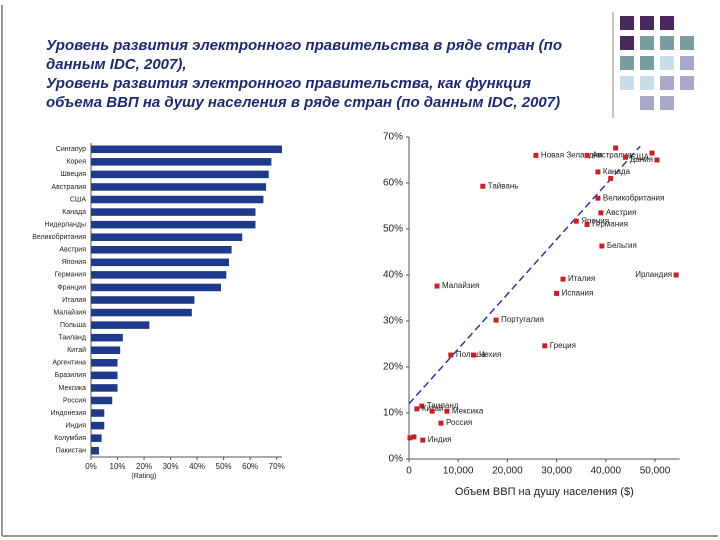 Image resolution: width=720 pixels, height=540 pixels. What do you see at coordinates (59, 237) in the screenshot?
I see `y-tick-label: Великобритания` at bounding box center [59, 237].